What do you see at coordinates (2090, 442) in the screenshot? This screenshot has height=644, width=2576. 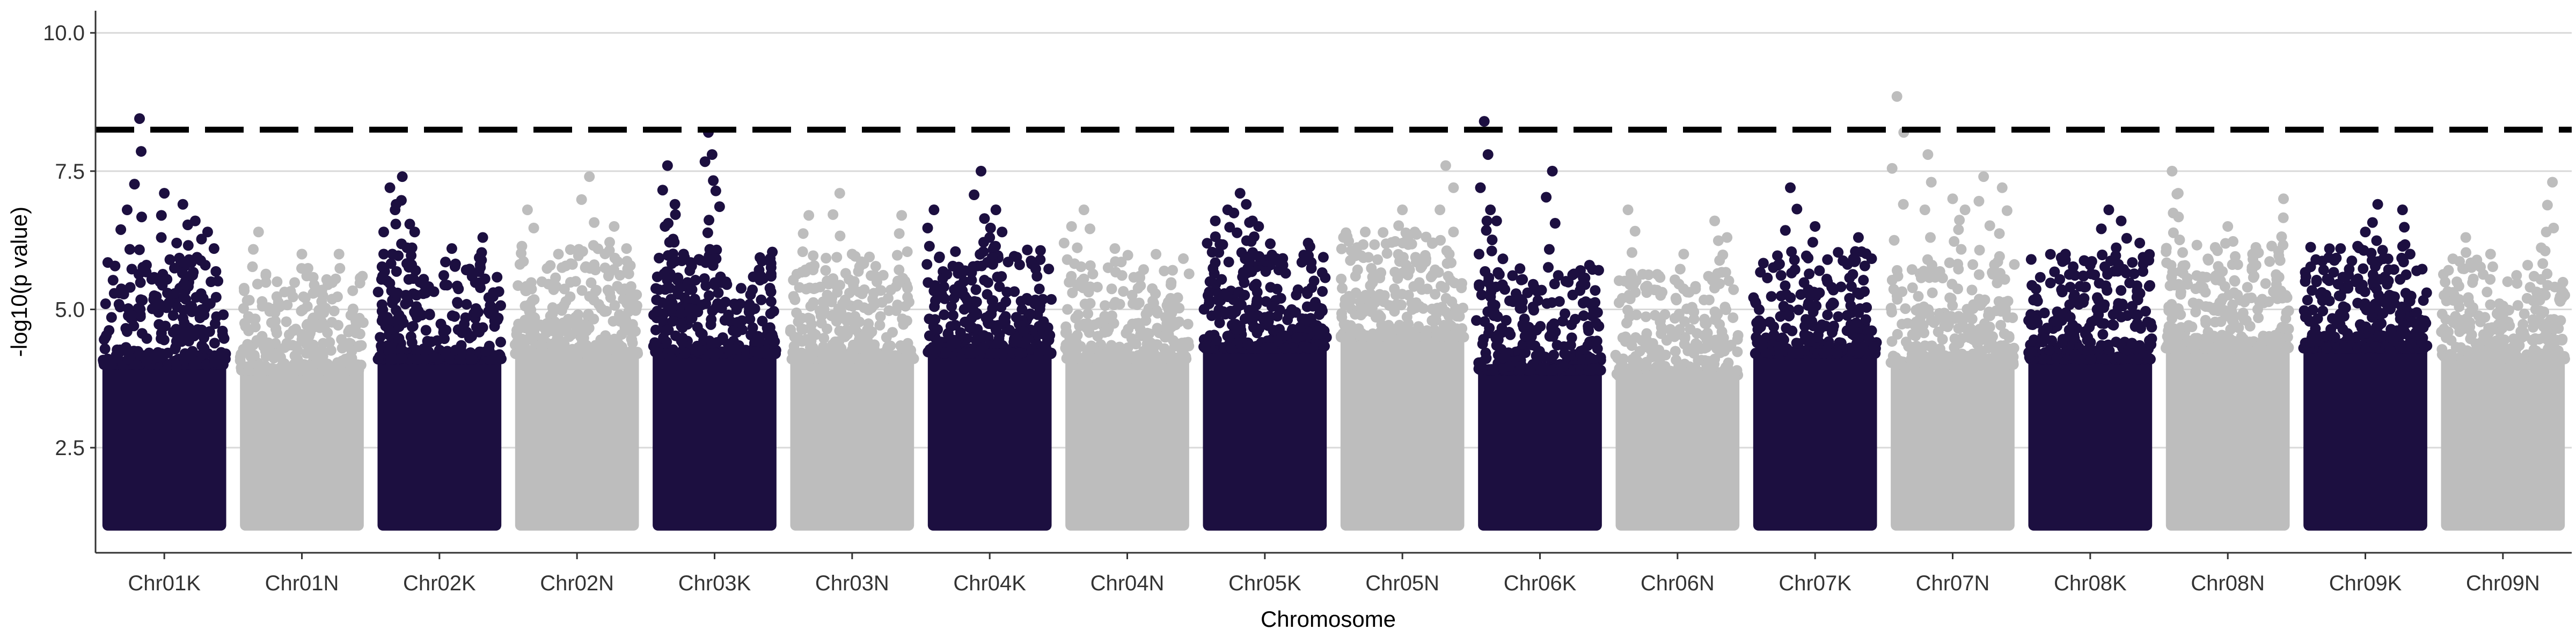 I see `point-cloud-Chr08K` at bounding box center [2090, 442].